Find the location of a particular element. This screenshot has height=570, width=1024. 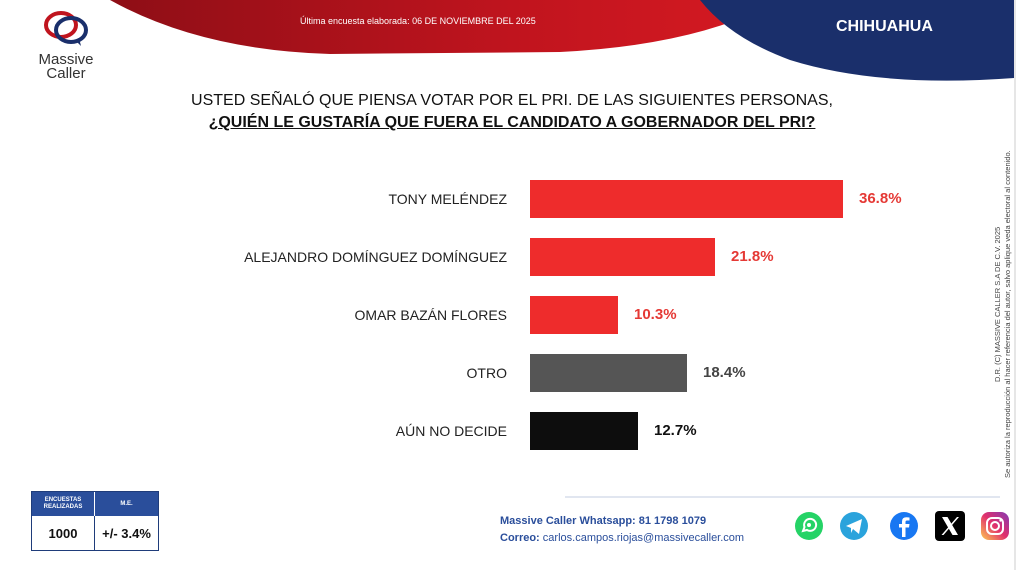

margin-error-header: M.E. is located at coordinates (126, 504).